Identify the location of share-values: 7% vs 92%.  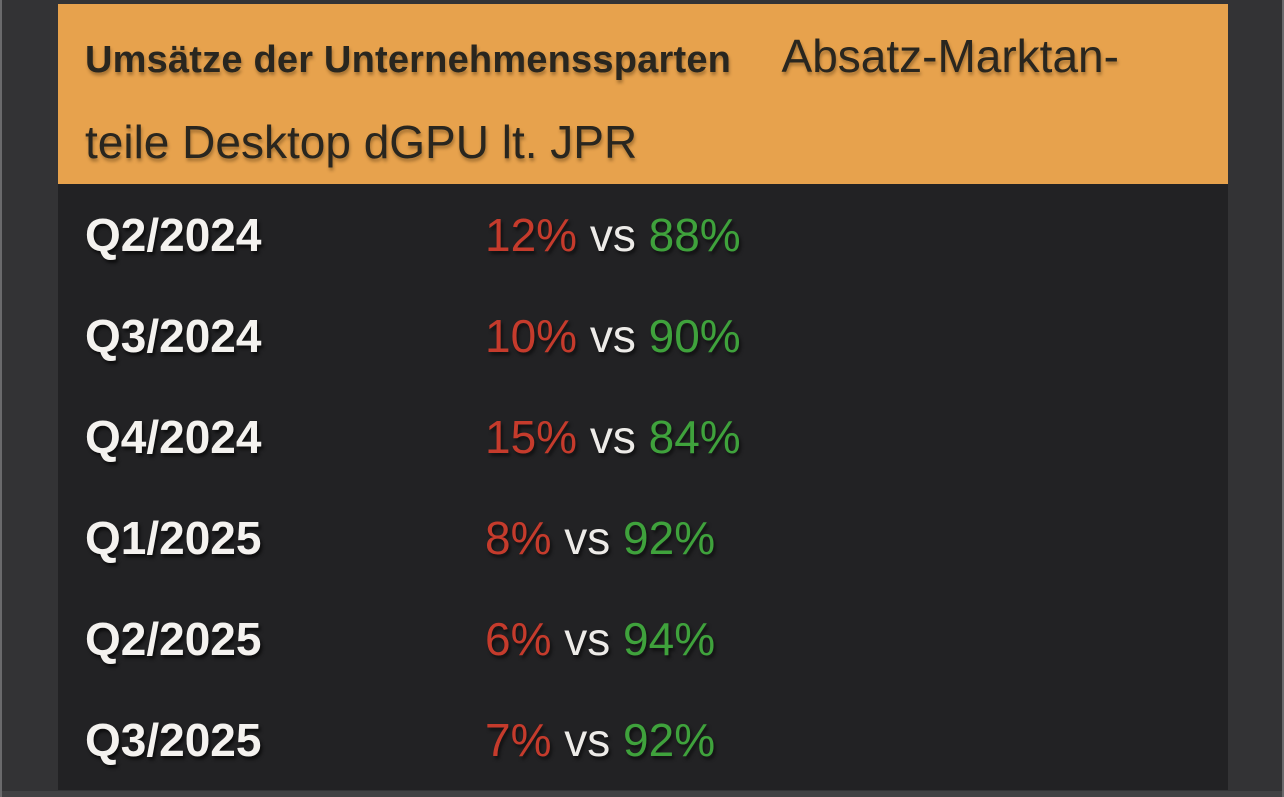
(600, 740).